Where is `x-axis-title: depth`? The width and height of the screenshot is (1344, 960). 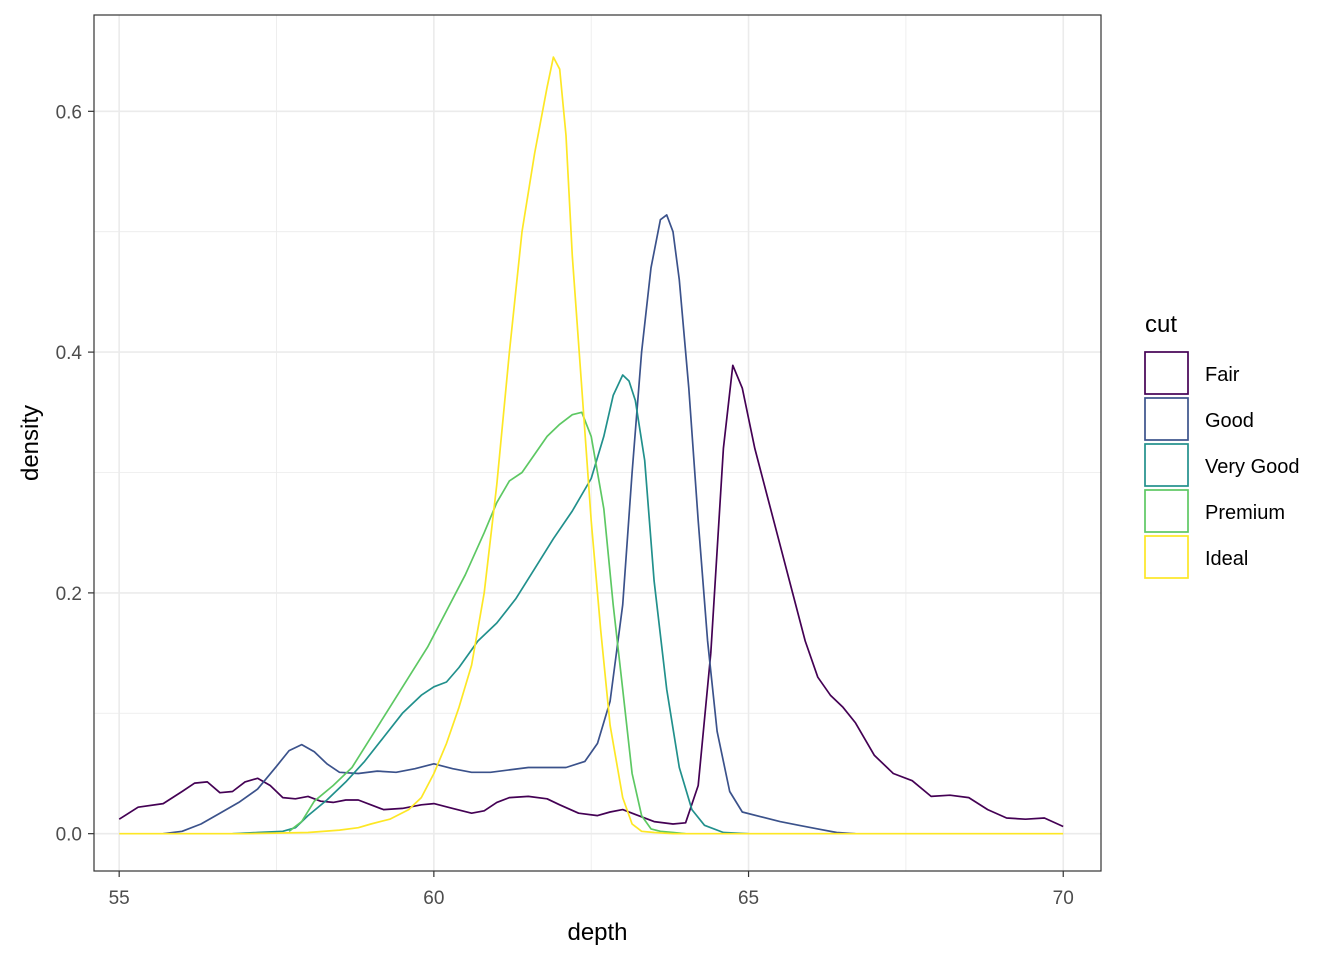 x-axis-title: depth is located at coordinates (597, 932).